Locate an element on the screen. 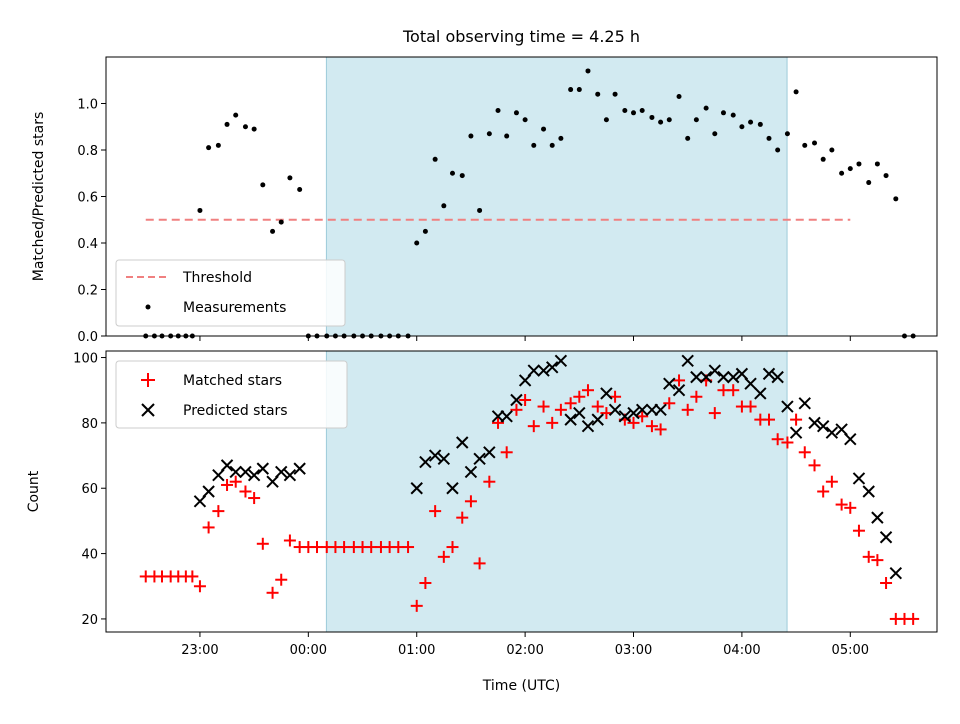 This screenshot has height=724, width=960. y-tick-label: 0.2 is located at coordinates (87, 291).